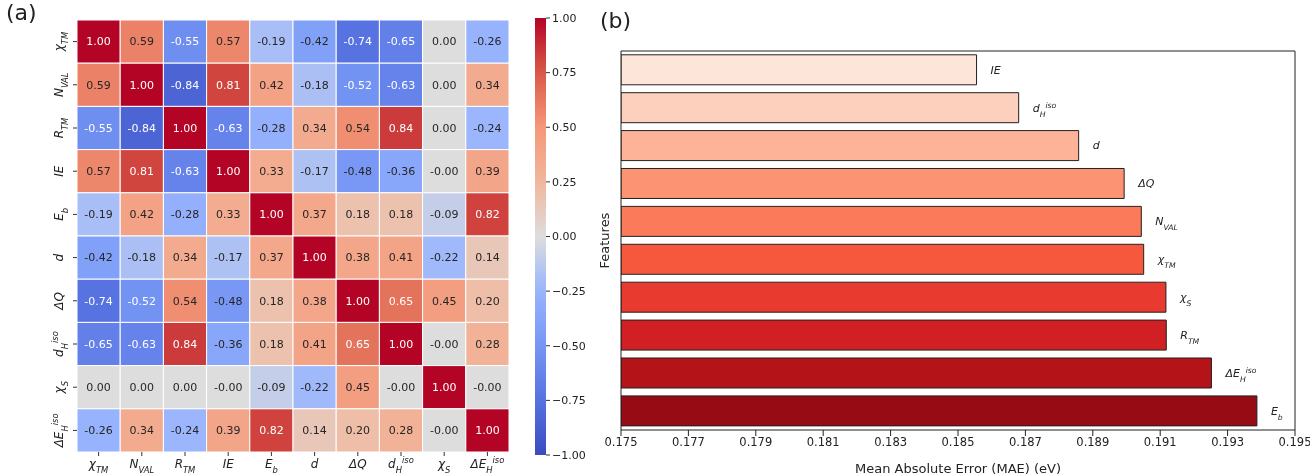 The image size is (1310, 475). What do you see at coordinates (98, 215) in the screenshot?
I see `data-label: -0.19` at bounding box center [98, 215].